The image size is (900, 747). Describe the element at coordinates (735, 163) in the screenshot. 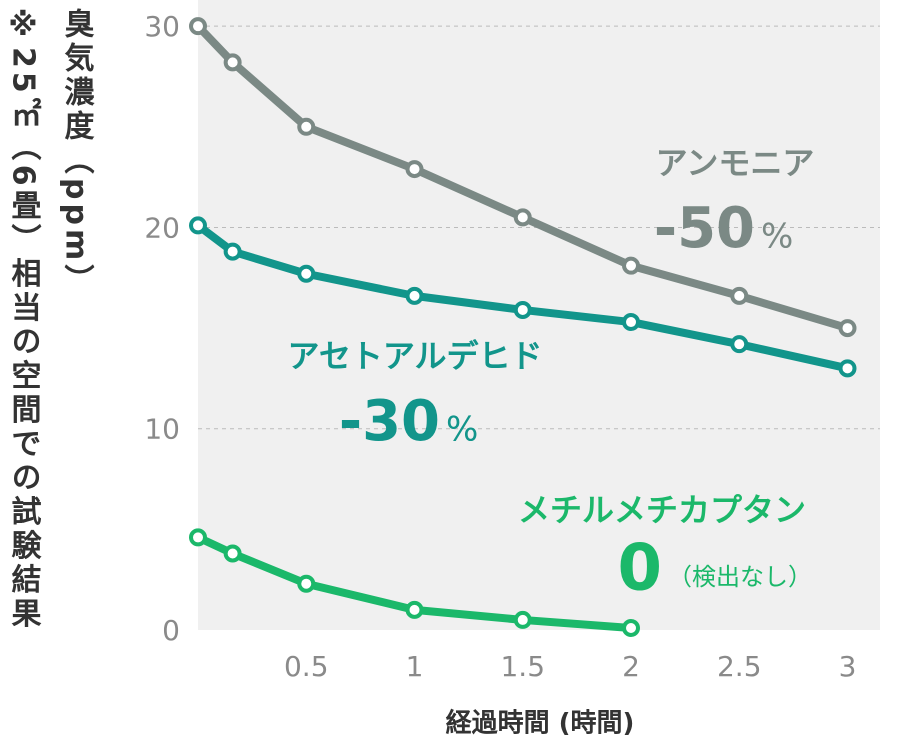

I see `series-label: アンモニア` at that location.